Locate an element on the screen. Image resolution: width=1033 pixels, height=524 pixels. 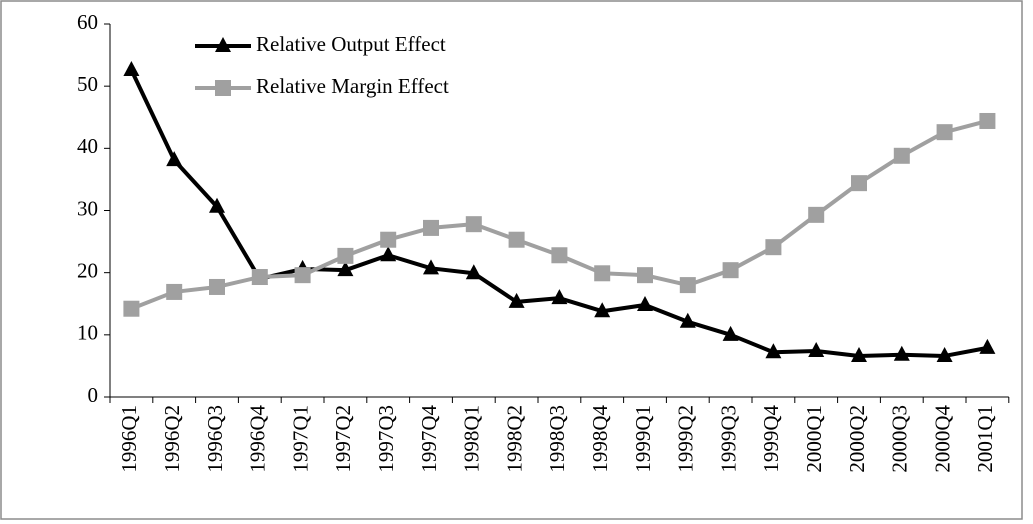
x-tick-label: 1998Q1 is located at coordinates (472, 439).